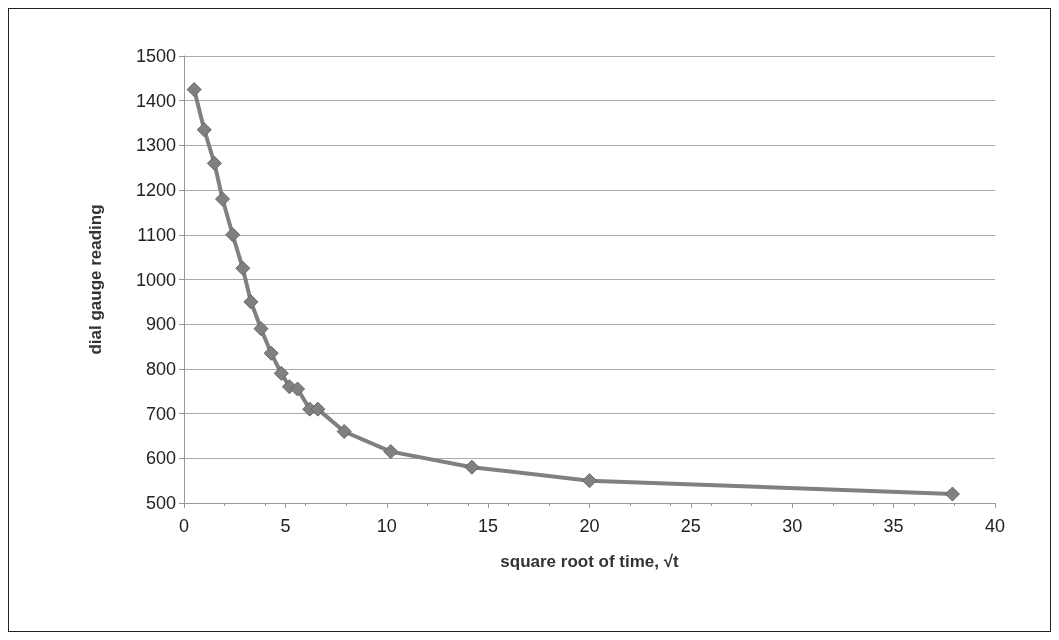 This screenshot has height=640, width=1059. Describe the element at coordinates (155, 279) in the screenshot. I see `y-tick-label: 1000` at that location.